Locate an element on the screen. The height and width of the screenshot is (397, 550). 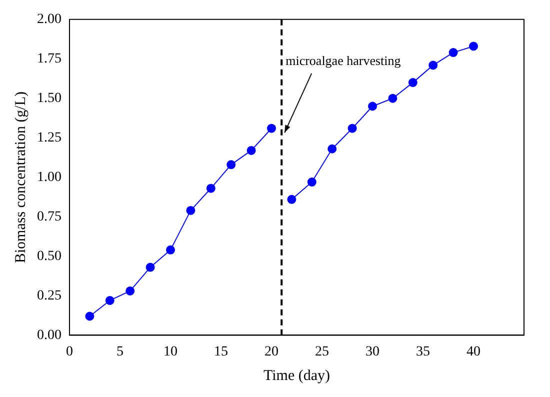
y-tick-label: 2.00 is located at coordinates (49, 20).